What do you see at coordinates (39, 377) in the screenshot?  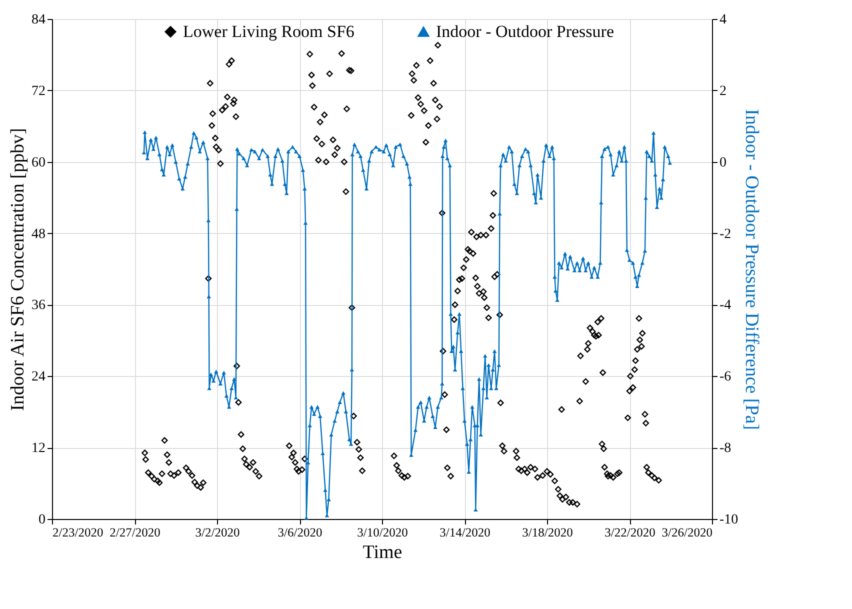 I see `y-tick-label: 24` at bounding box center [39, 377].